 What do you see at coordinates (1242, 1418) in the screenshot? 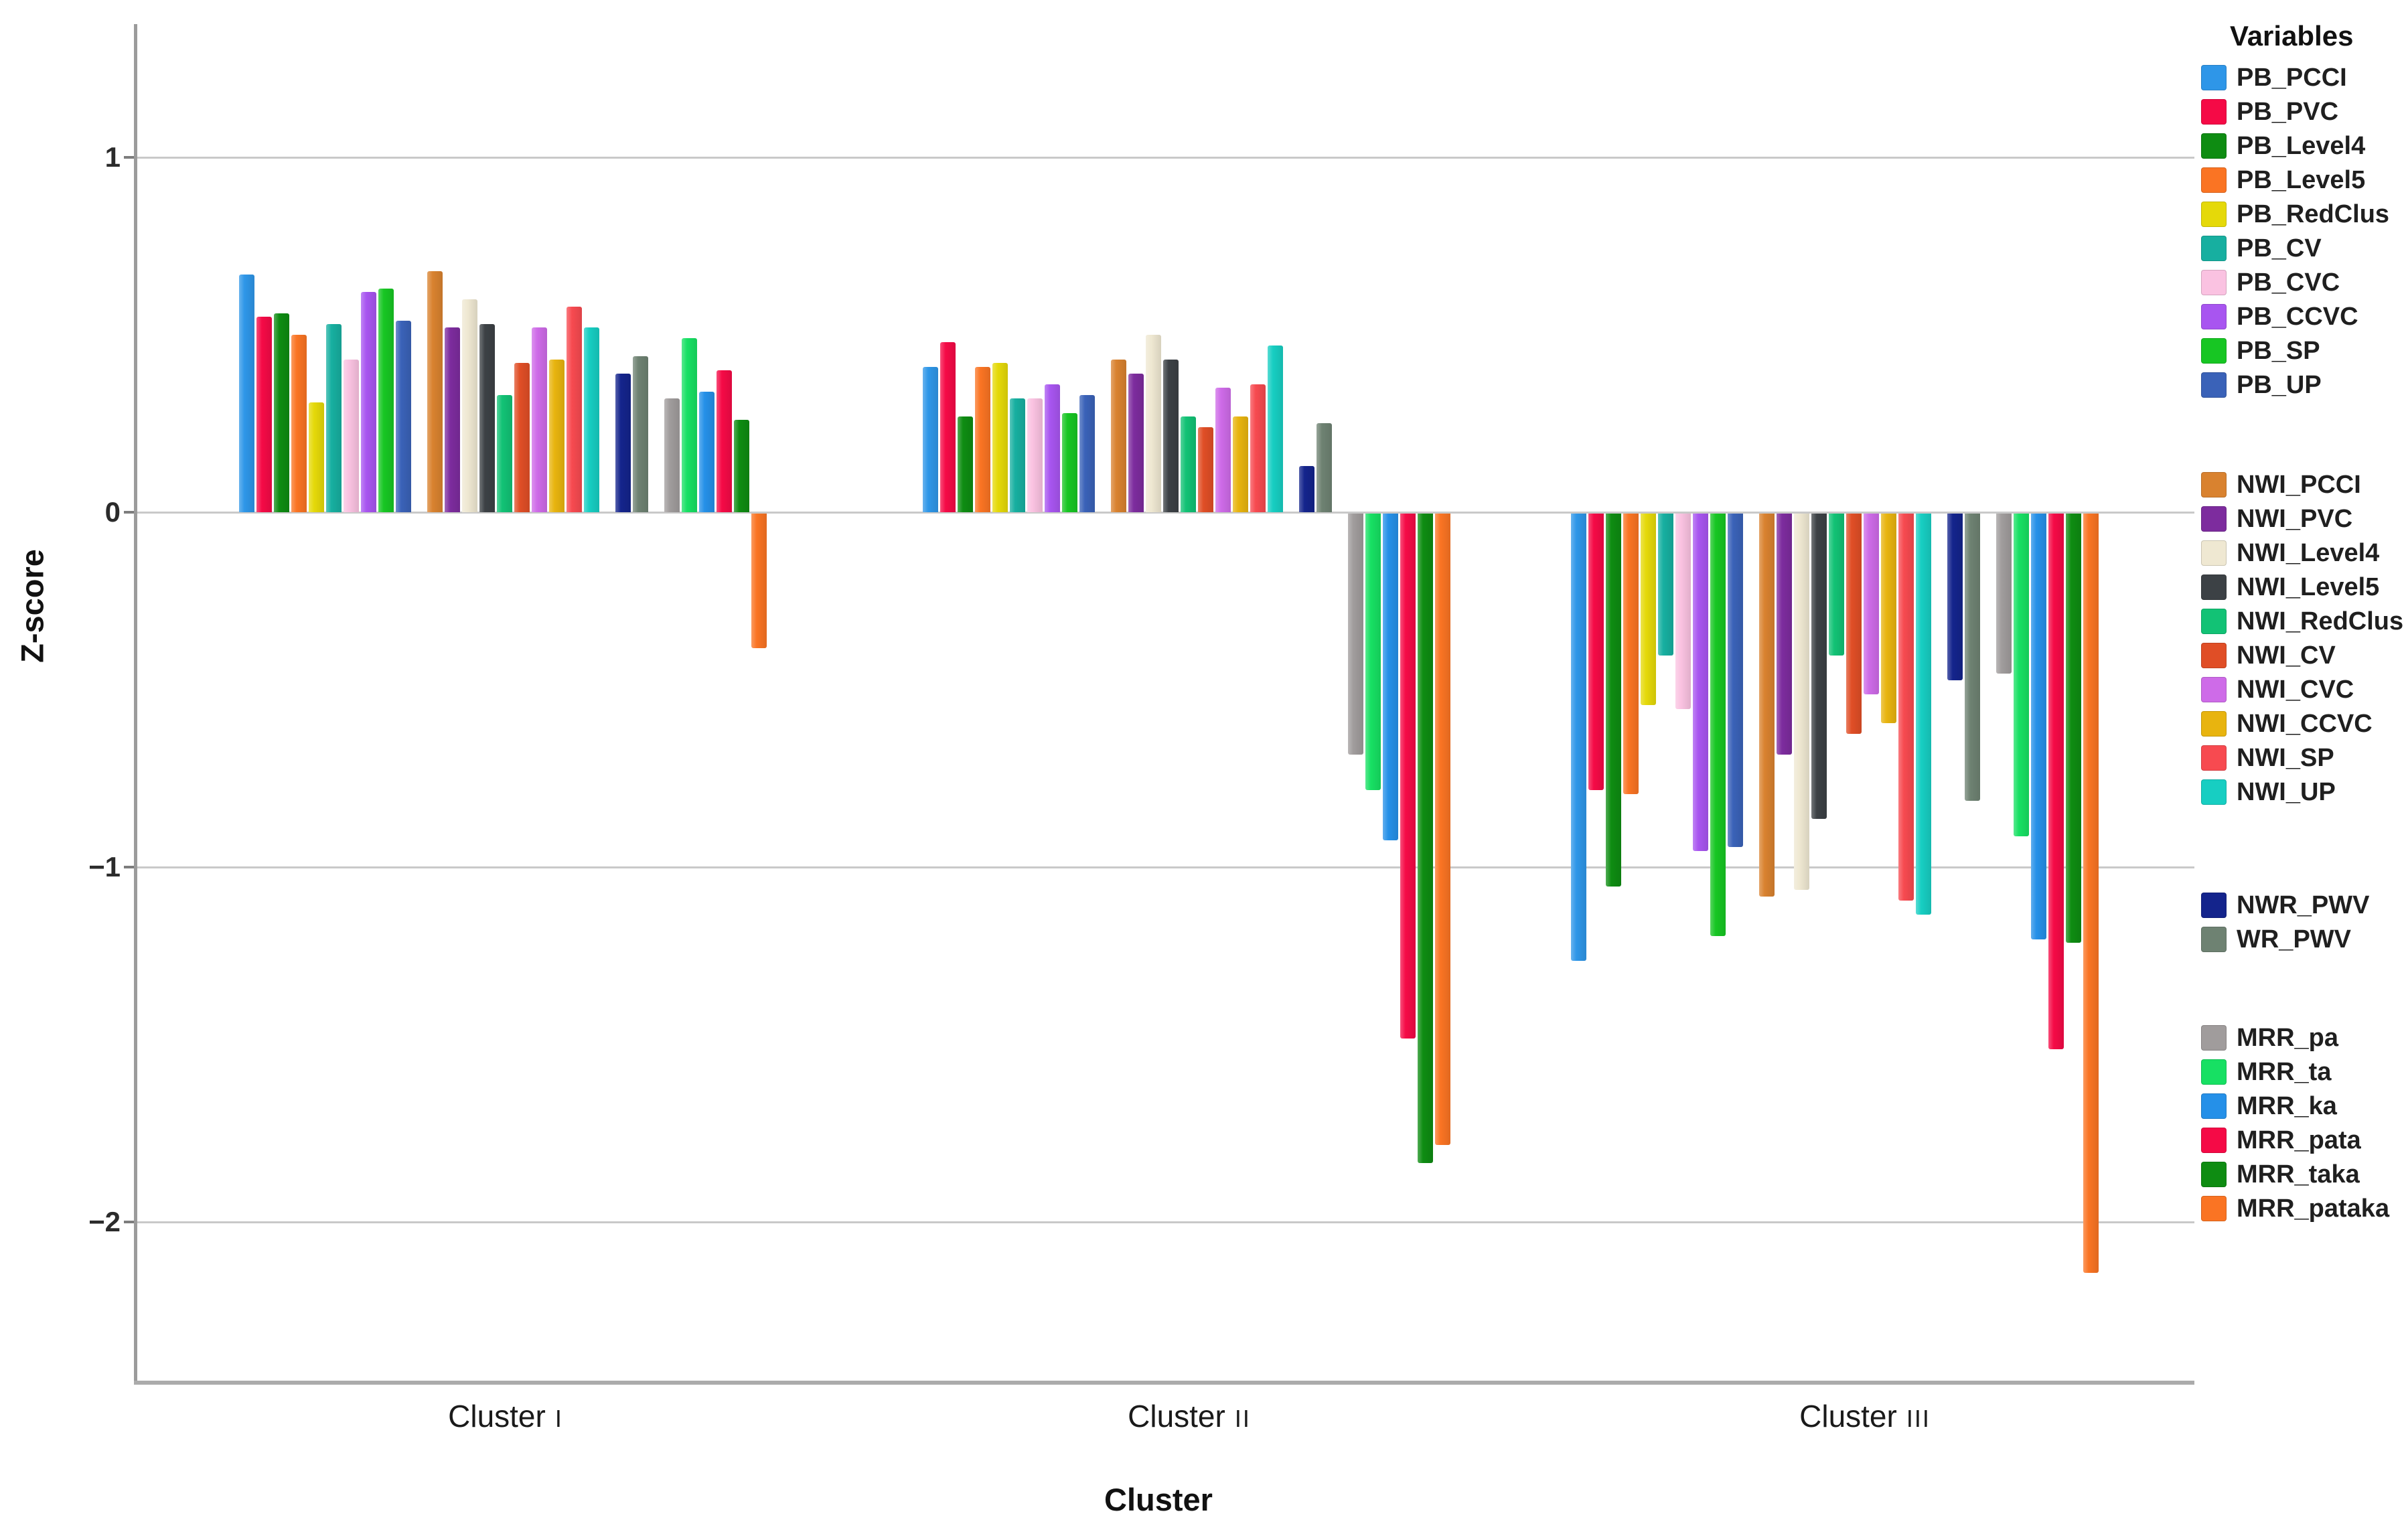
I see `x-category-numeral: II` at bounding box center [1242, 1418].